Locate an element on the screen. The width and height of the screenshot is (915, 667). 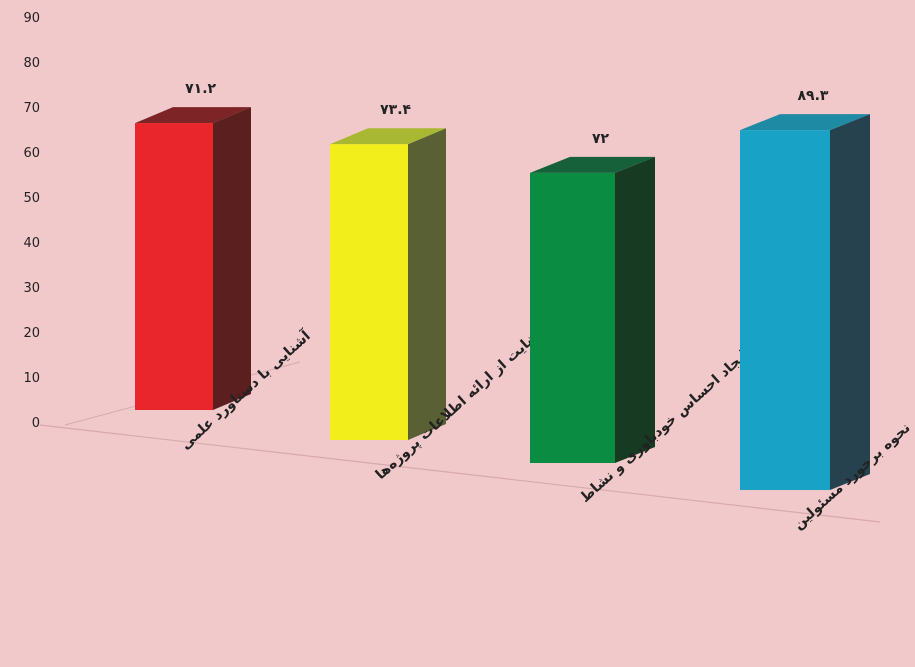
data-label: ۷۱.۲ is located at coordinates (200, 89).